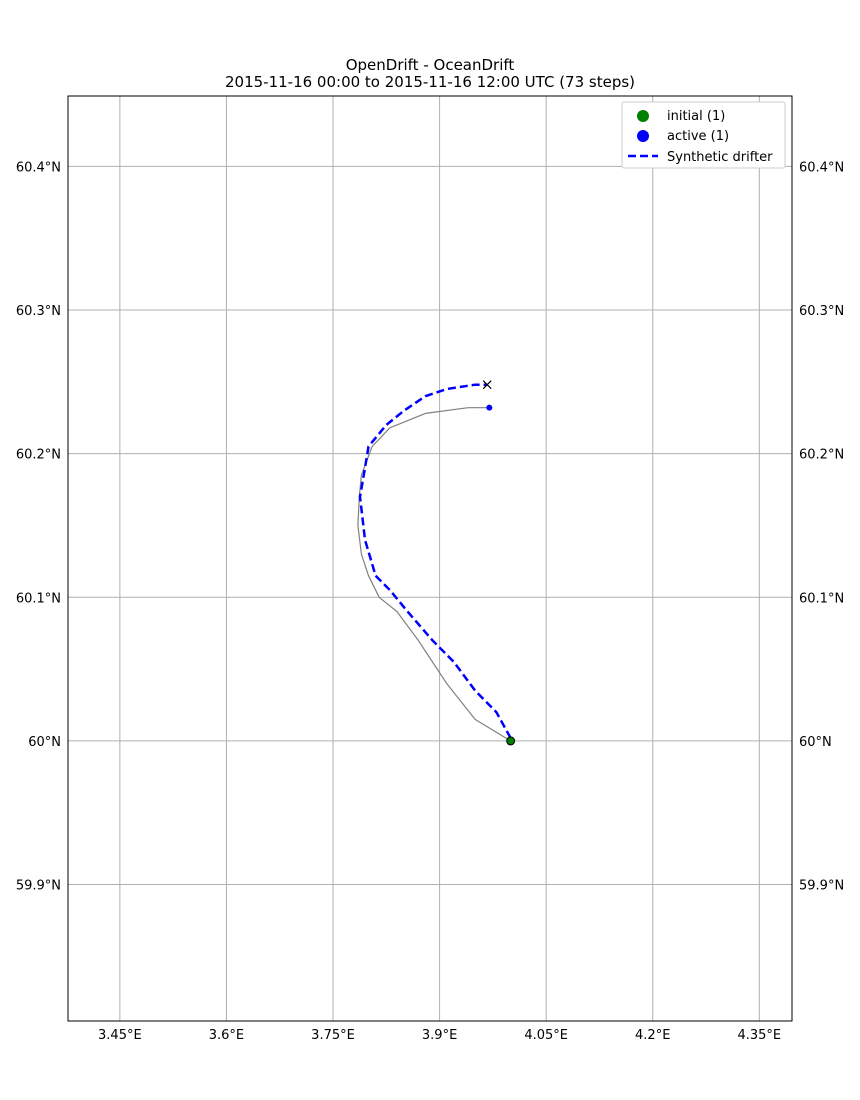 Image resolution: width=860 pixels, height=1100 pixels. I want to click on y-tick-label-left: 60.3°N, so click(38, 311).